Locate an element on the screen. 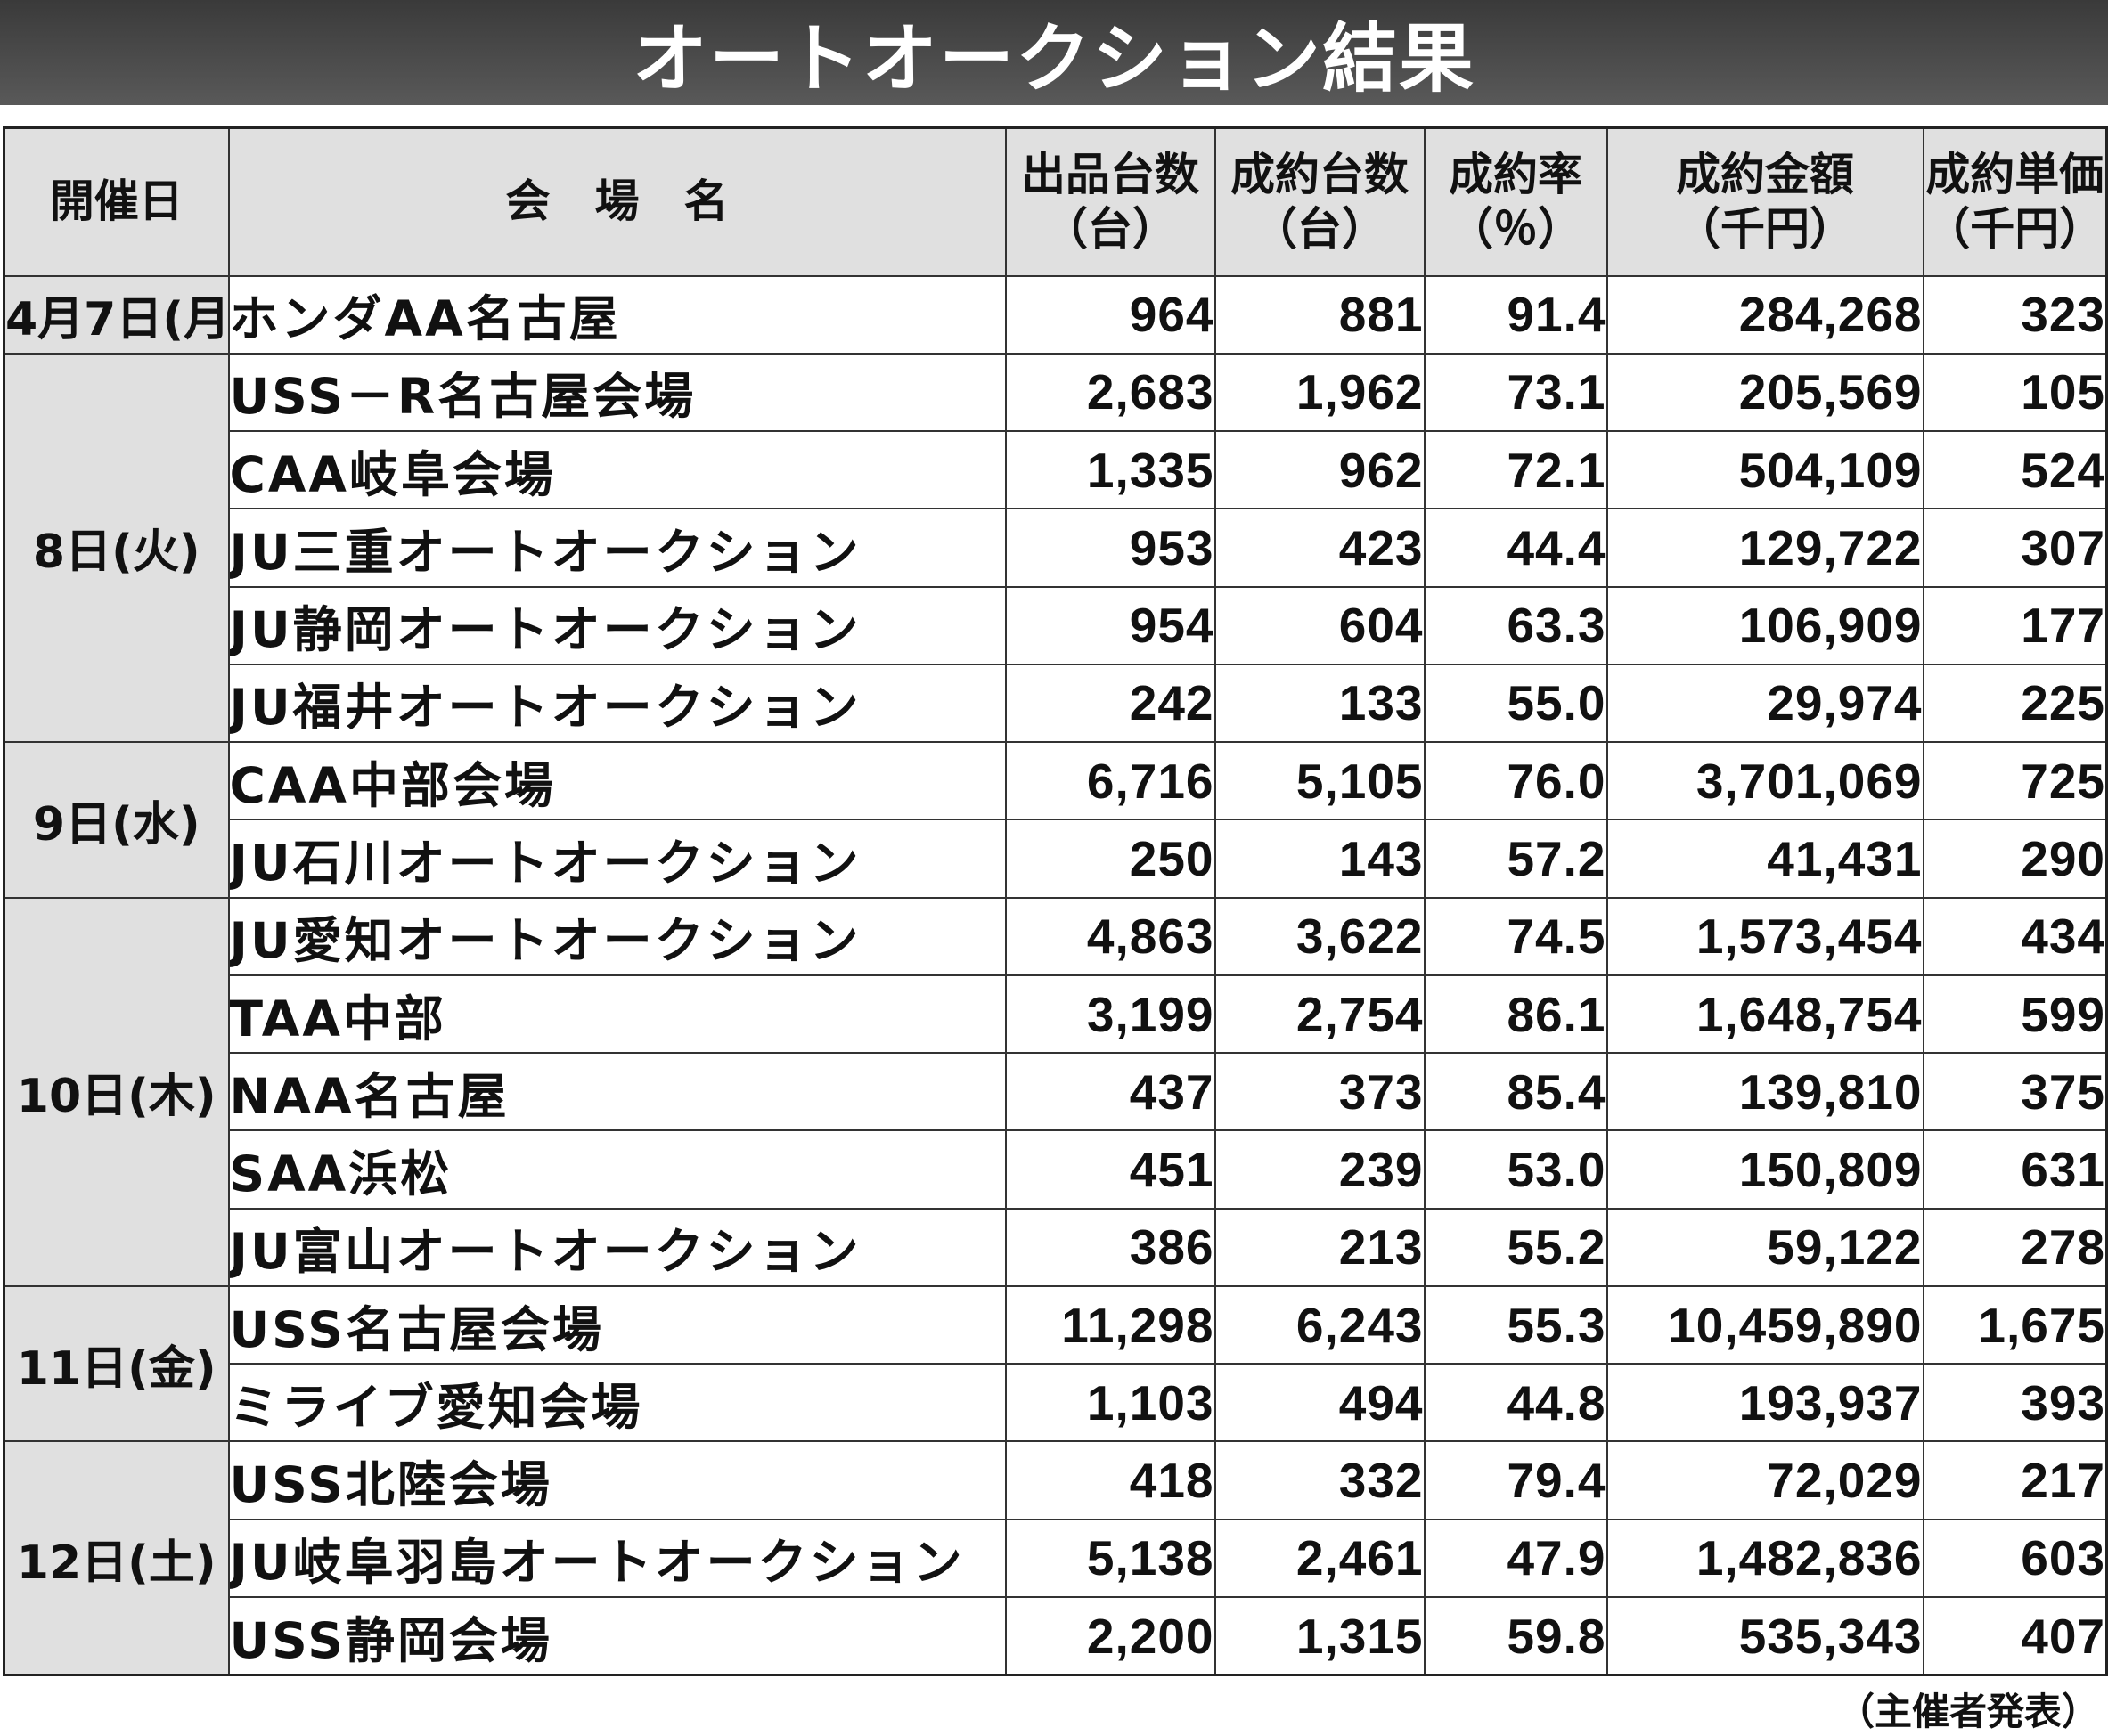 The width and height of the screenshot is (2108, 1736). table-row: JU福井オートオークション 242 133 55.0 29,974 225 is located at coordinates (1056, 703).